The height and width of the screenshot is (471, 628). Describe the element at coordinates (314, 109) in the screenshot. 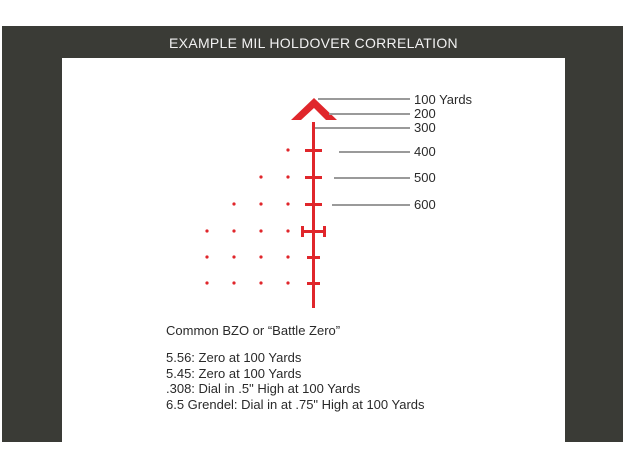

I see `chevron-aim-point` at that location.